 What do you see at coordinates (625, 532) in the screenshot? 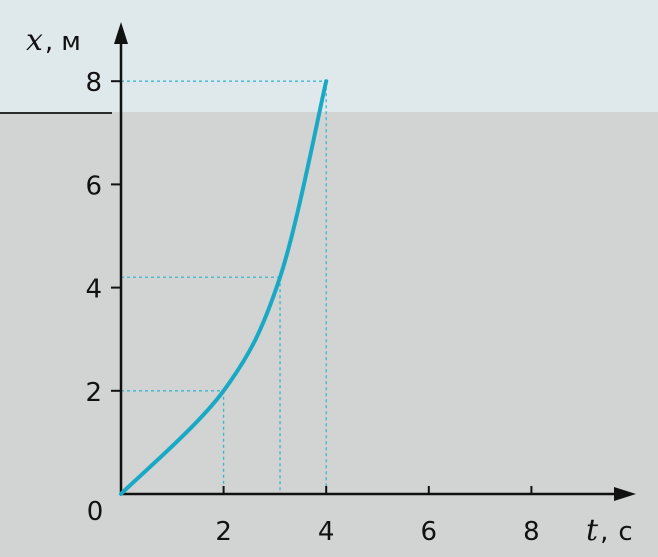
I see `x-axis-unit: с` at bounding box center [625, 532].